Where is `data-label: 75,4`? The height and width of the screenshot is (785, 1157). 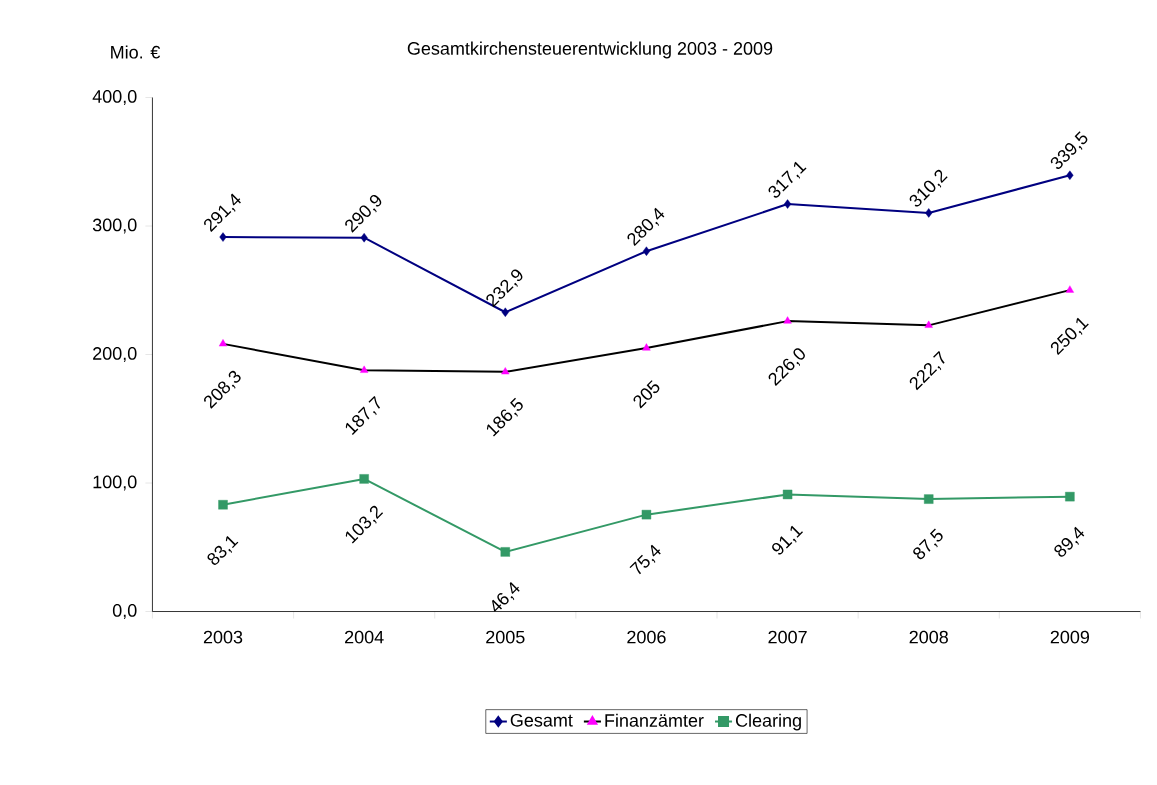
data-label: 75,4 is located at coordinates (645, 559).